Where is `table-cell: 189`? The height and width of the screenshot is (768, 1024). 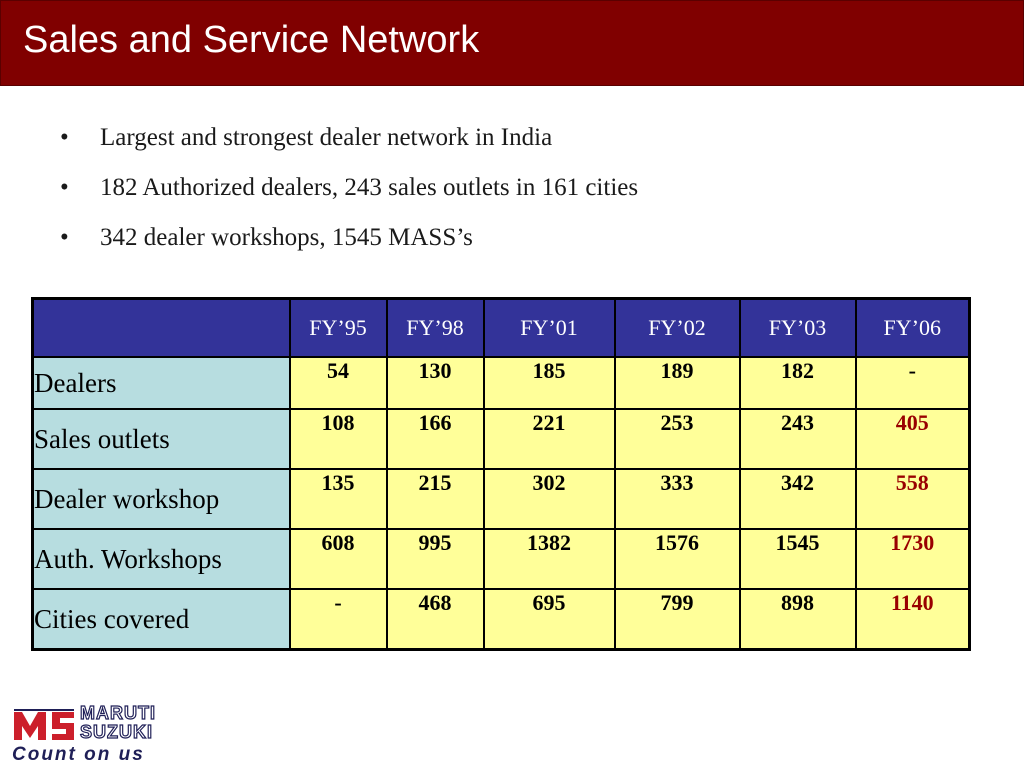 table-cell: 189 is located at coordinates (677, 383).